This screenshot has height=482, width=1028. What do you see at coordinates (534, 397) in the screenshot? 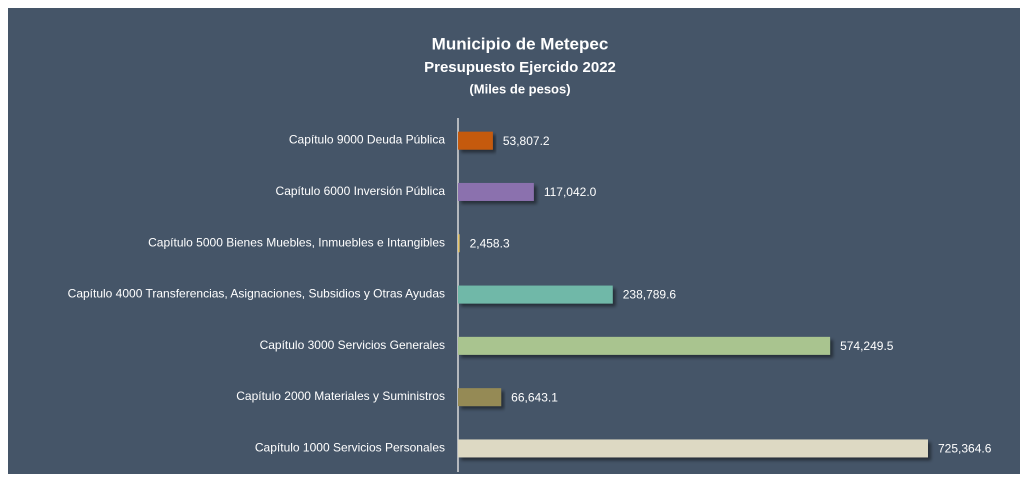
I see `data-label: 66,643.1` at bounding box center [534, 397].